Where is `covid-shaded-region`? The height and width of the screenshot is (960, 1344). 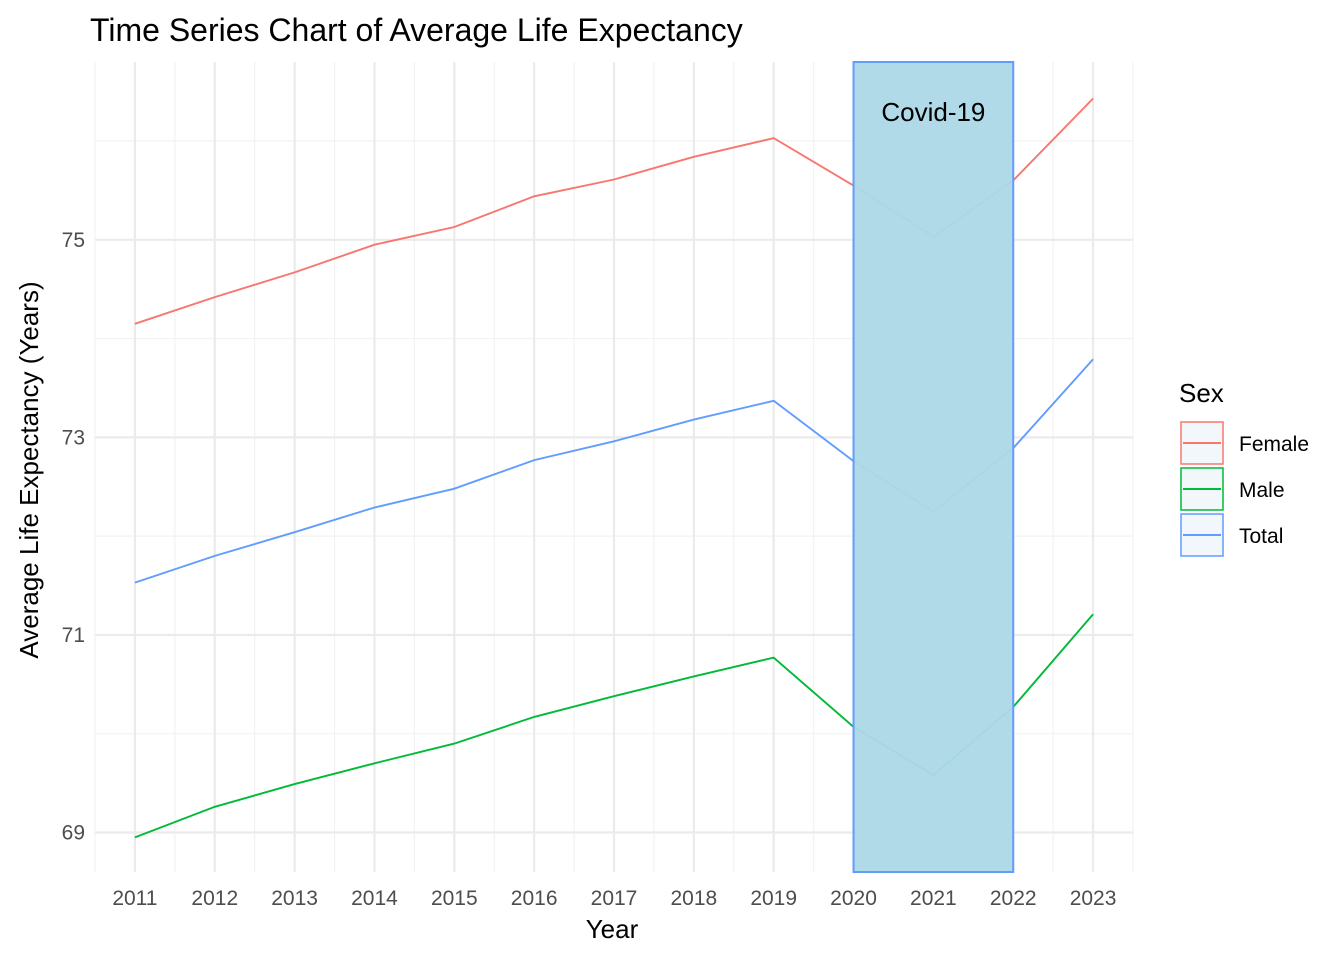 covid-shaded-region is located at coordinates (933, 467).